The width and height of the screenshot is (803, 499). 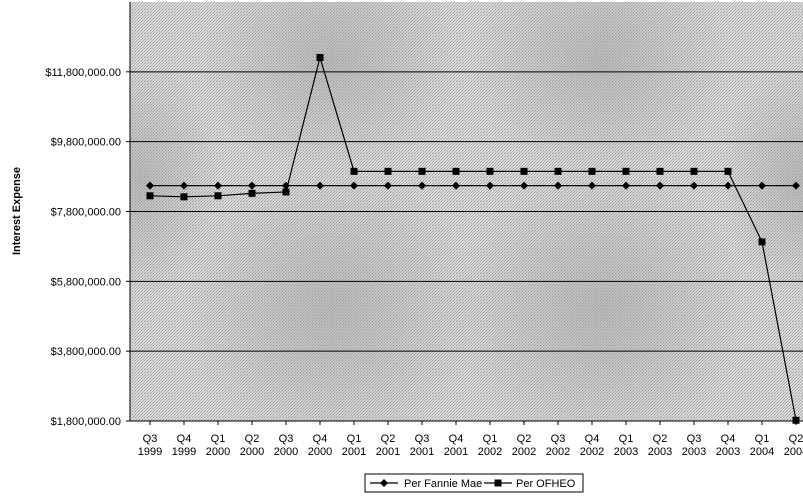 I want to click on x-tick-label: Q4 2000, so click(x=320, y=445).